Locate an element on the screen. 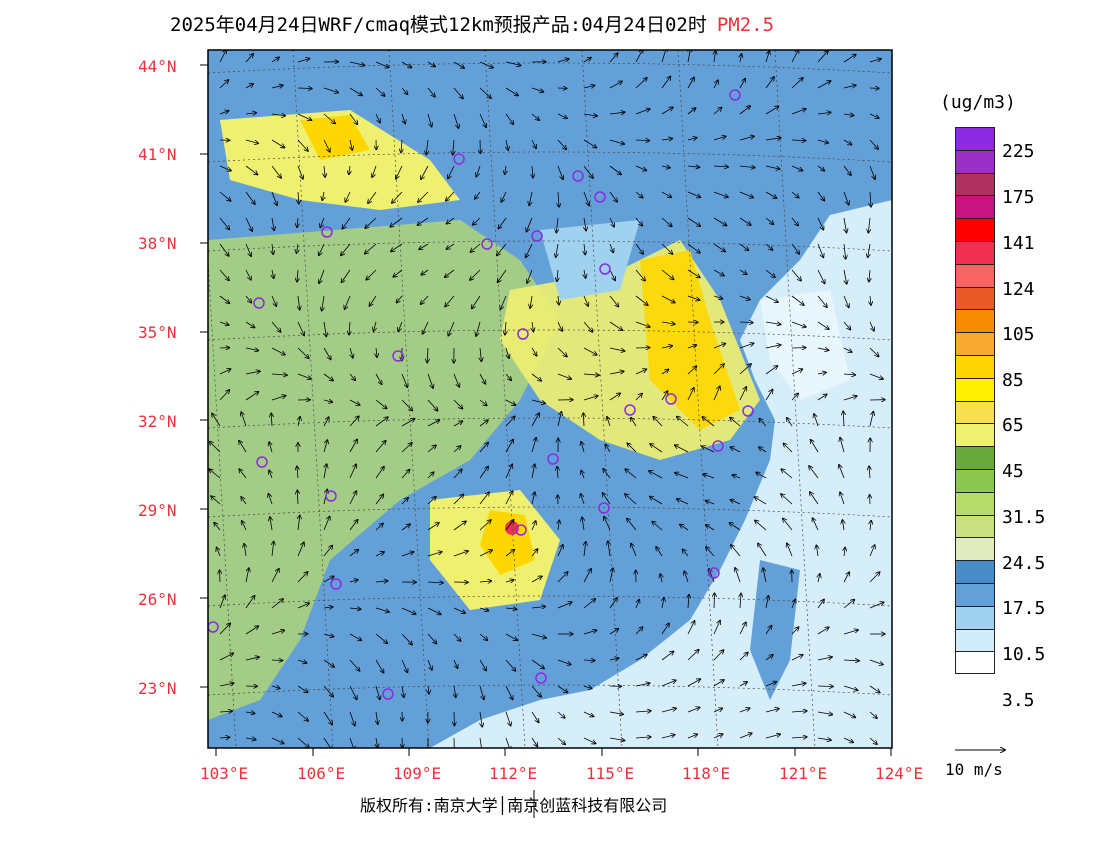 This screenshot has width=1100, height=850. longitude-line is located at coordinates (505, 399).